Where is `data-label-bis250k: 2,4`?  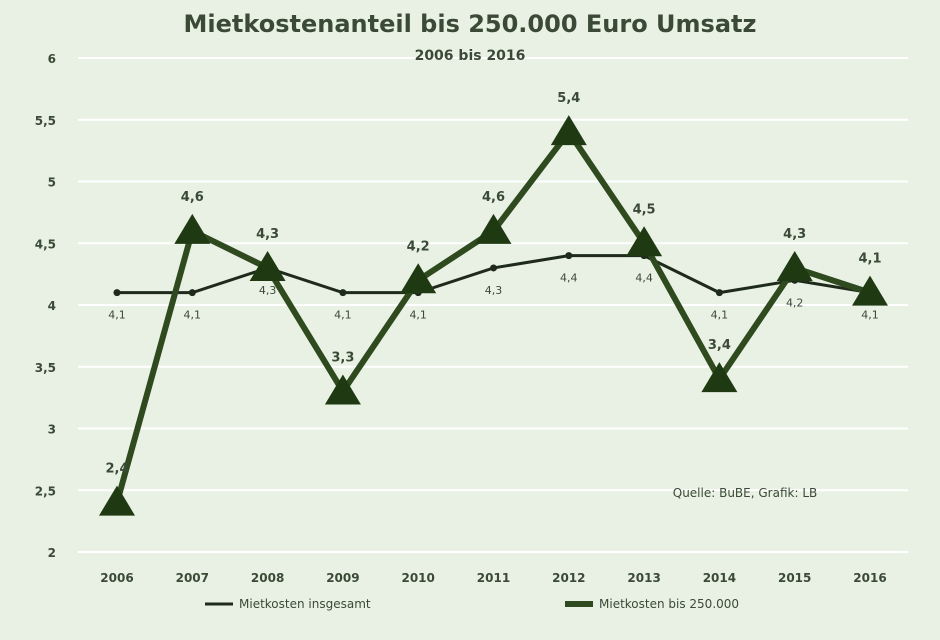
data-label-bis250k: 2,4 is located at coordinates (116, 469).